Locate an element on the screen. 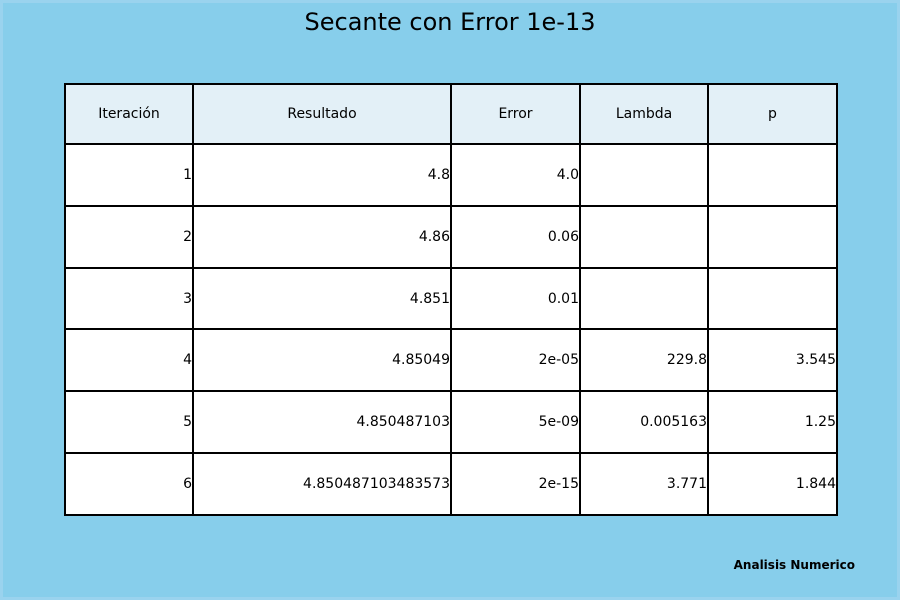 The image size is (900, 600). cell-iteracion: 4 is located at coordinates (129, 360).